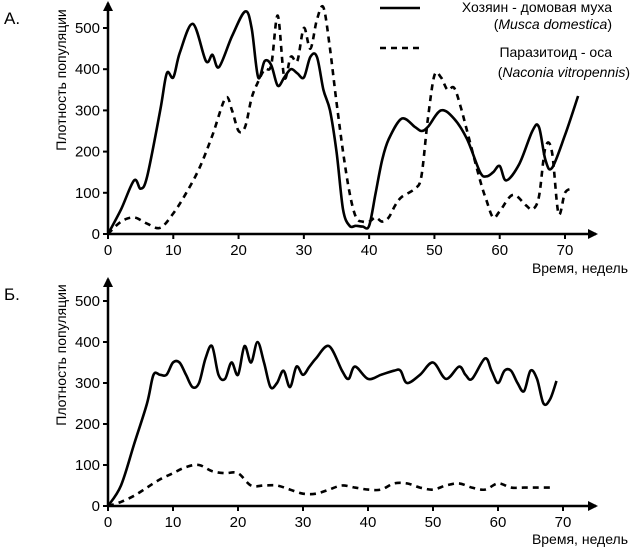  Describe the element at coordinates (12, 294) in the screenshot. I see `panel-b-label: Б.` at that location.